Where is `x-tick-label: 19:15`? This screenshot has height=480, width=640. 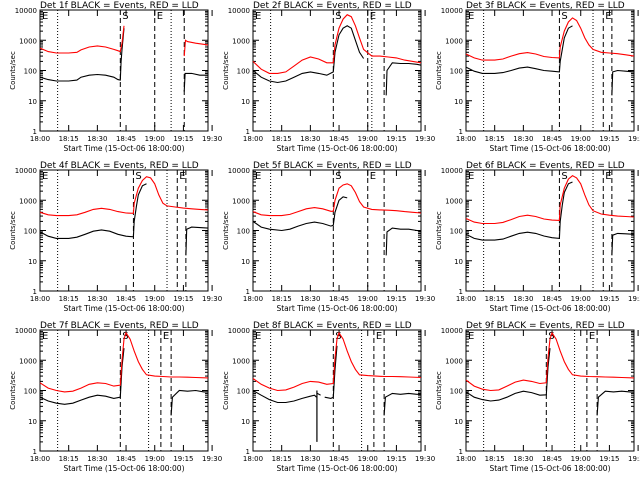 x-tick-label: 19:15 is located at coordinates (609, 459).